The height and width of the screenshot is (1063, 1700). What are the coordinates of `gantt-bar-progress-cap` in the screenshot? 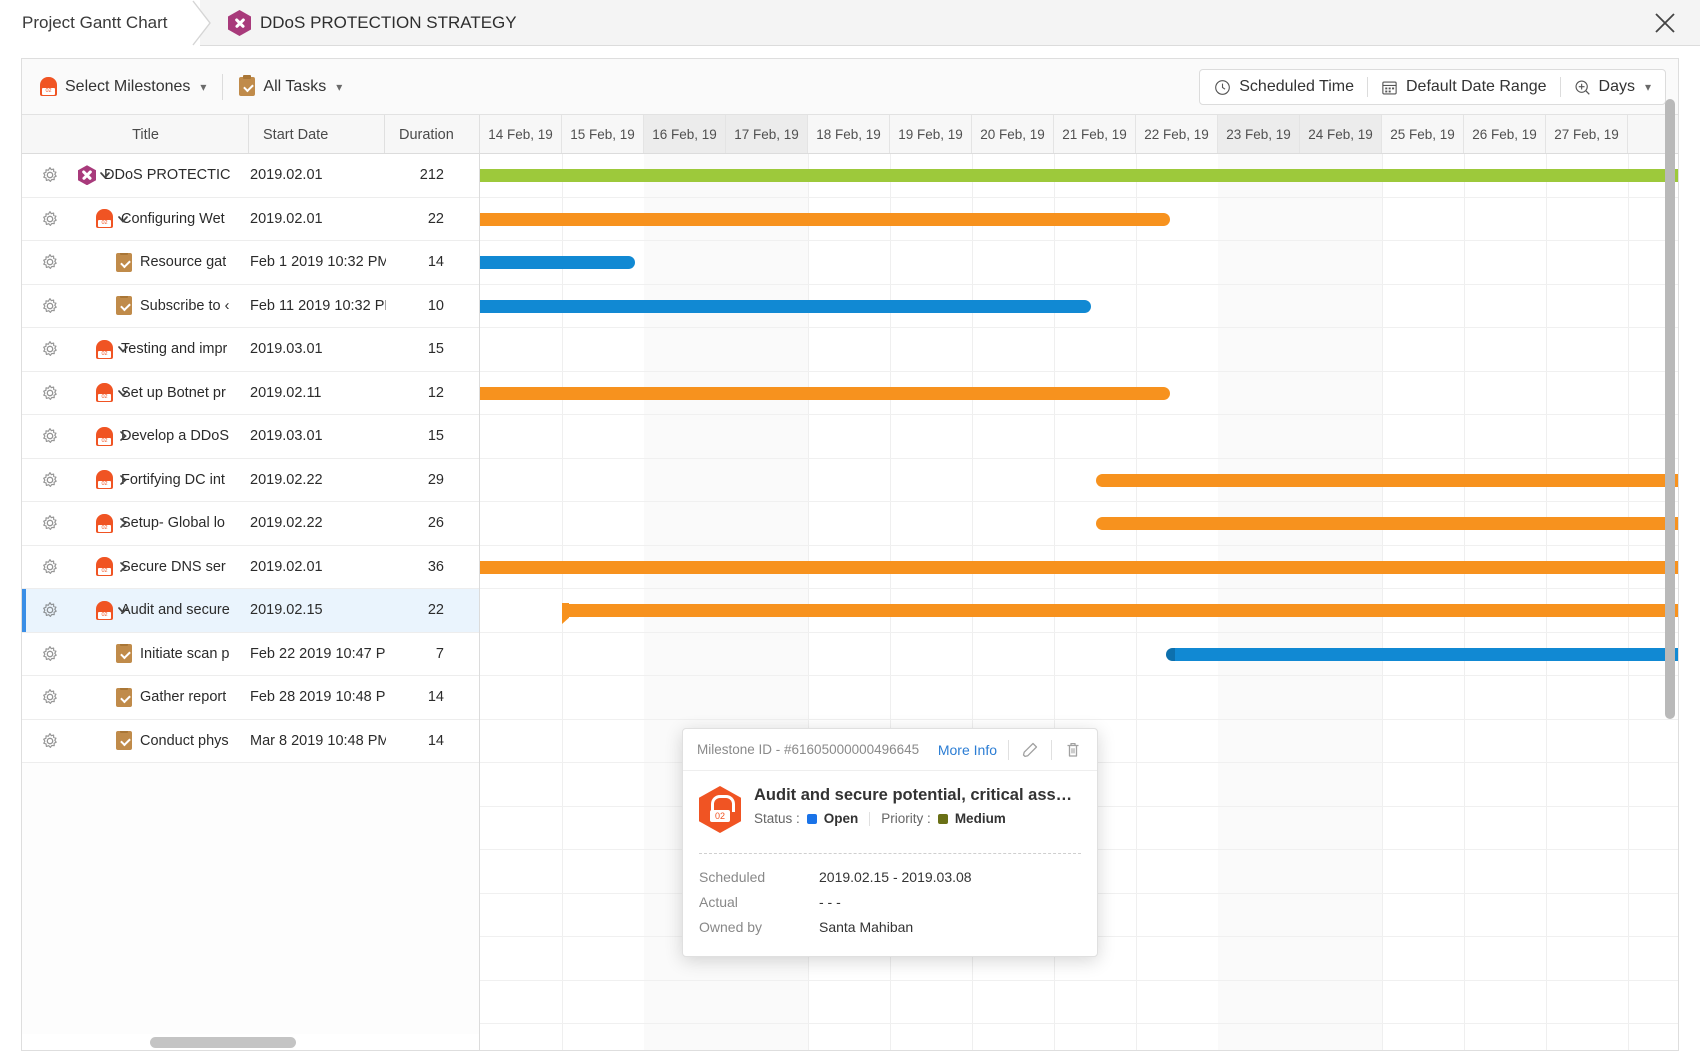 It's located at (1170, 654).